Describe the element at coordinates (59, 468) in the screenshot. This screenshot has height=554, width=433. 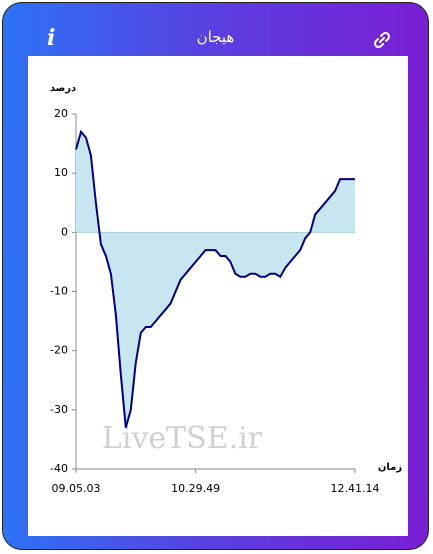
I see `y-tick-label: -40` at that location.